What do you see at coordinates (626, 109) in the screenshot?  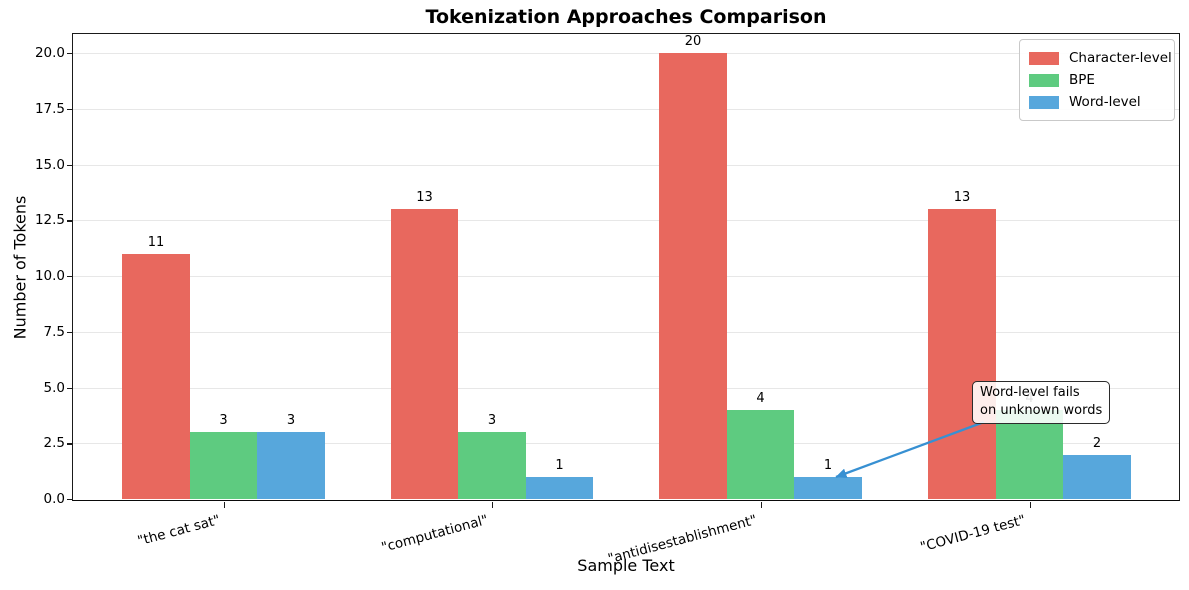 I see `gridline-y-17.5` at bounding box center [626, 109].